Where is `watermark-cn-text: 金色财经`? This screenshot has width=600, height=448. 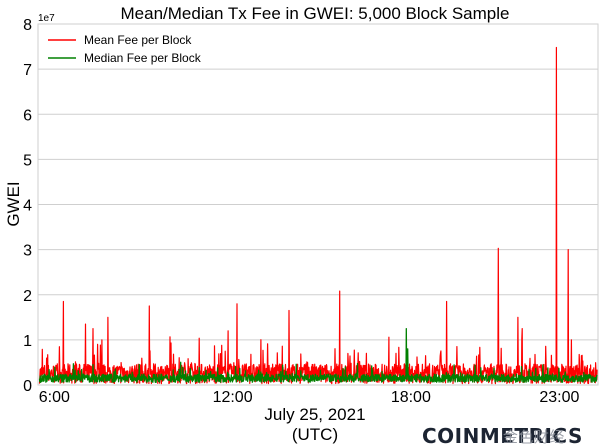 watermark-cn-text: 金色财经 is located at coordinates (533, 436).